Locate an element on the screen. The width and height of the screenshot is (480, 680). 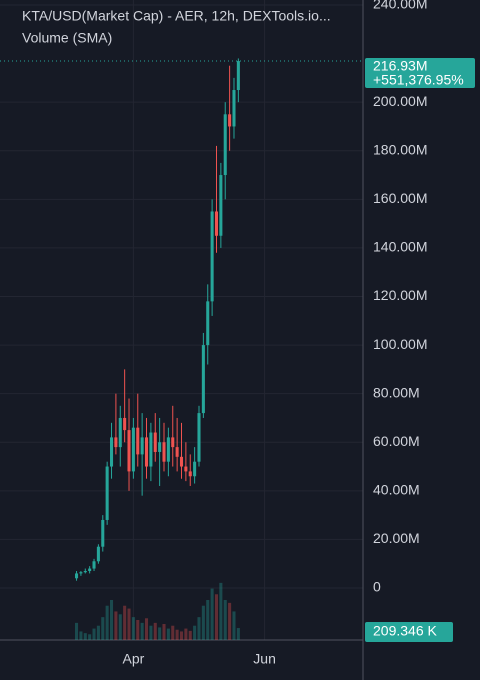
y-tick-label: 120.00M is located at coordinates (400, 295).